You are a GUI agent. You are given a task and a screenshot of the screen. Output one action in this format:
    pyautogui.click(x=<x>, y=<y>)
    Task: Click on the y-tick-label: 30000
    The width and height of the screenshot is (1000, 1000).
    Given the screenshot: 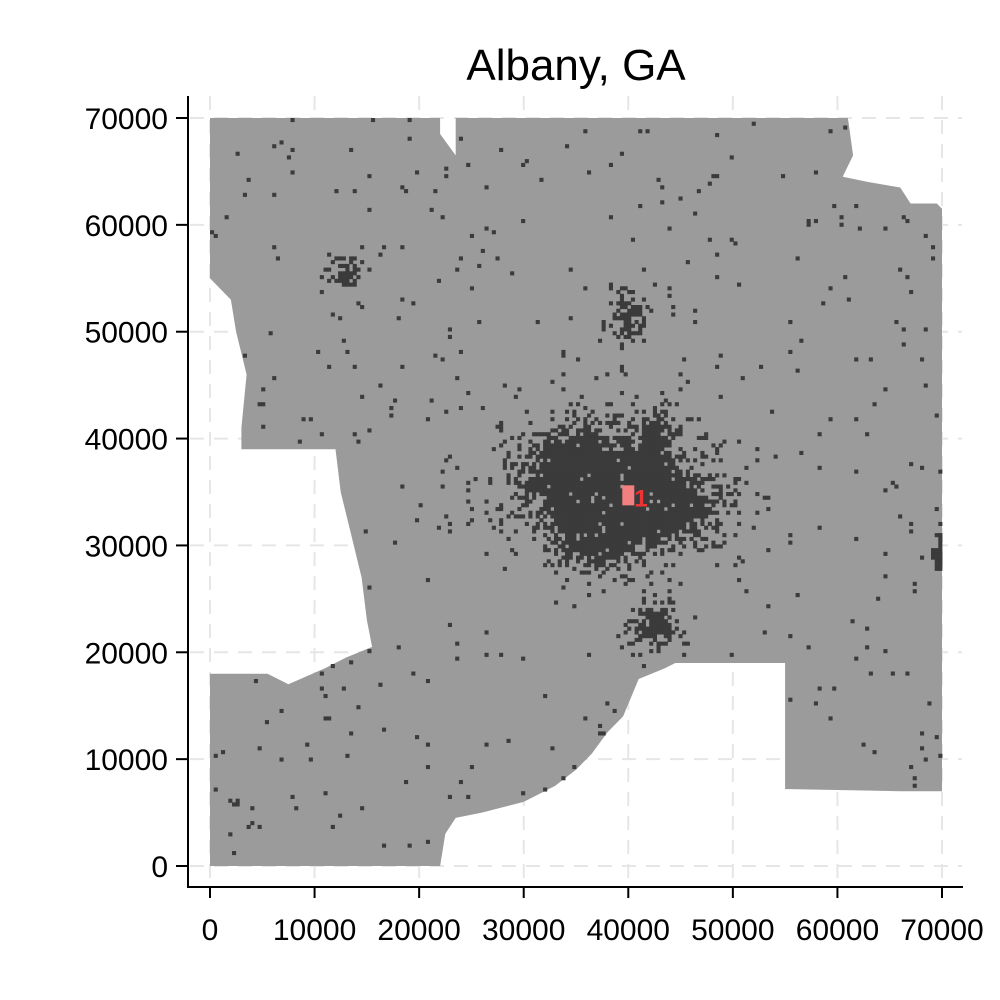 What is the action you would take?
    pyautogui.click(x=126, y=546)
    